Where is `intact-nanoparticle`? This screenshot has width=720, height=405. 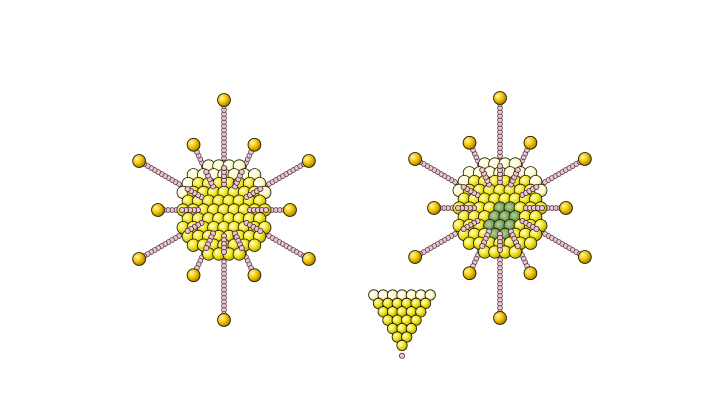
intact-nanoparticle is located at coordinates (224, 210).